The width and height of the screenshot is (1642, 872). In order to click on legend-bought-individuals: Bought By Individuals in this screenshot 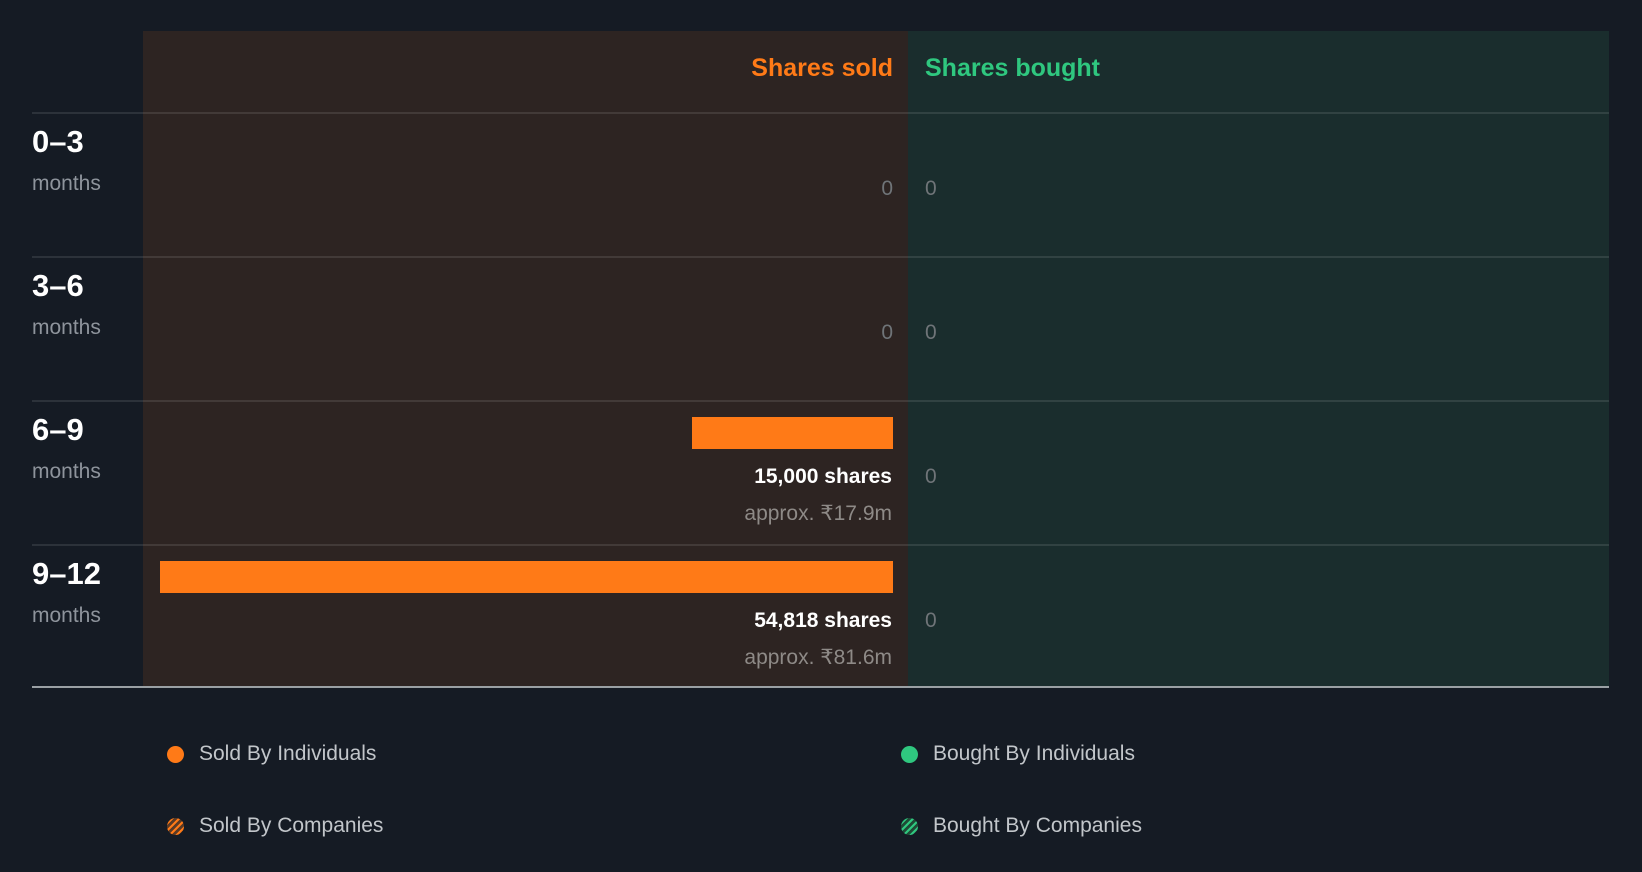, I will do `click(1018, 754)`.